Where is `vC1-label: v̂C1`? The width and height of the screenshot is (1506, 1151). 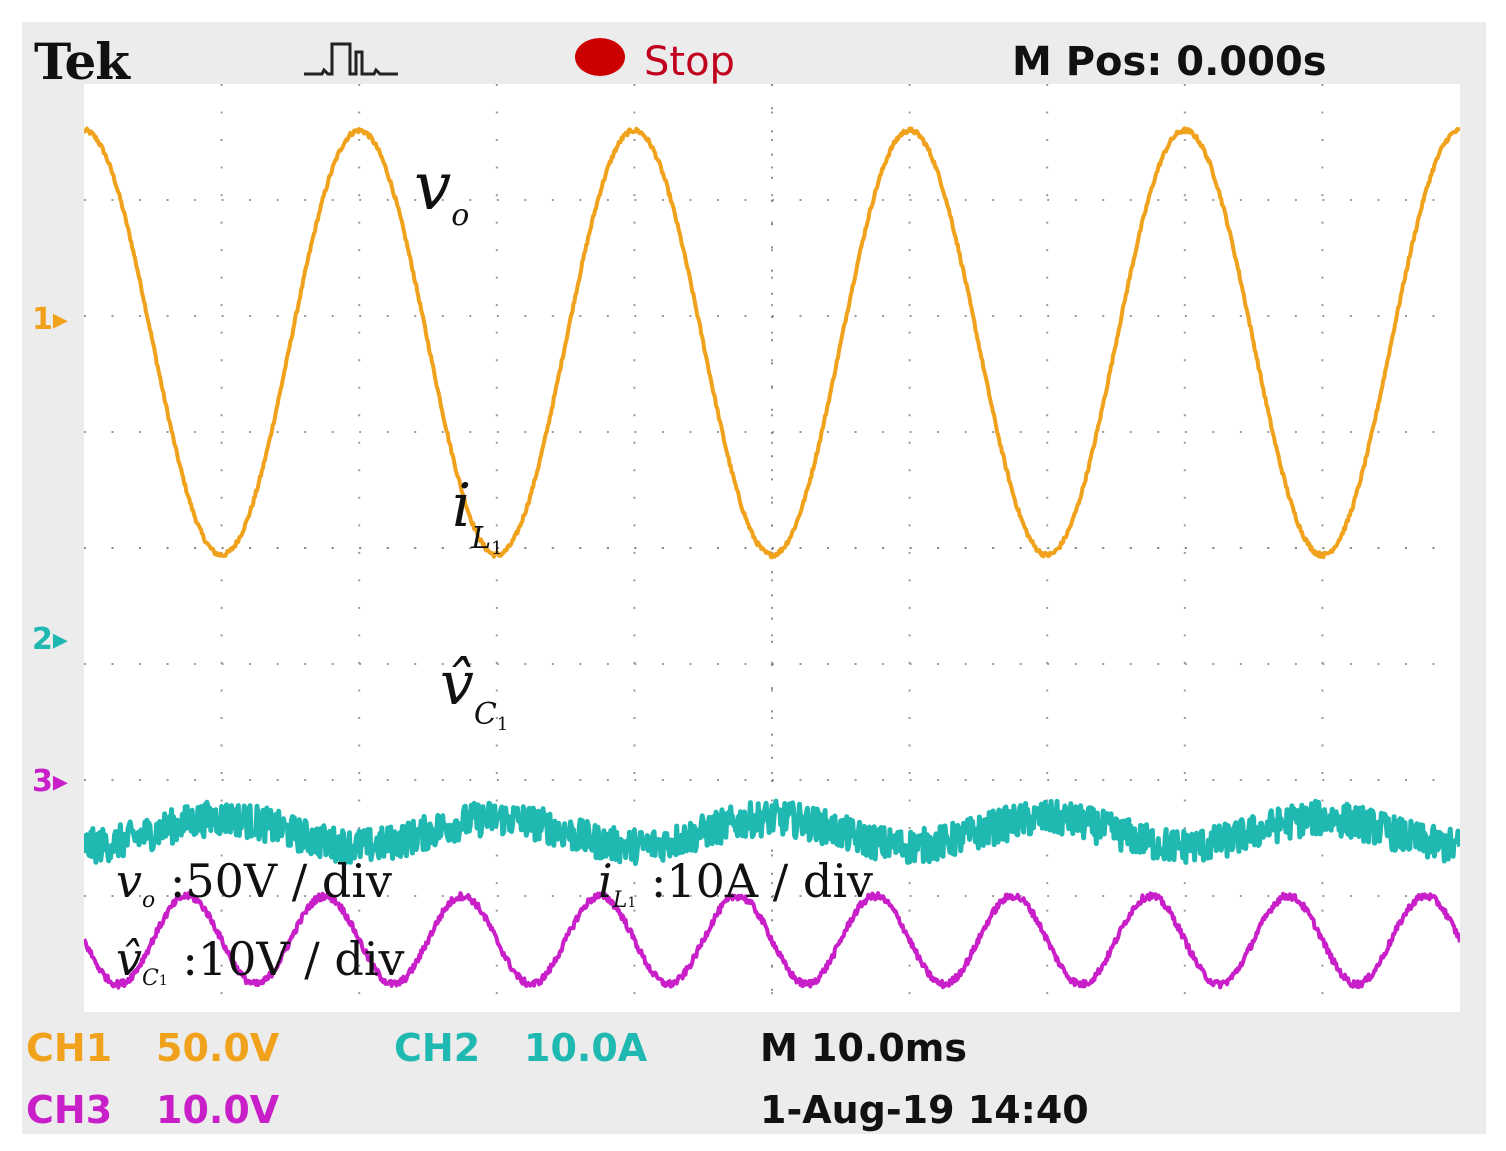 vC1-label: v̂C1 is located at coordinates (474, 692).